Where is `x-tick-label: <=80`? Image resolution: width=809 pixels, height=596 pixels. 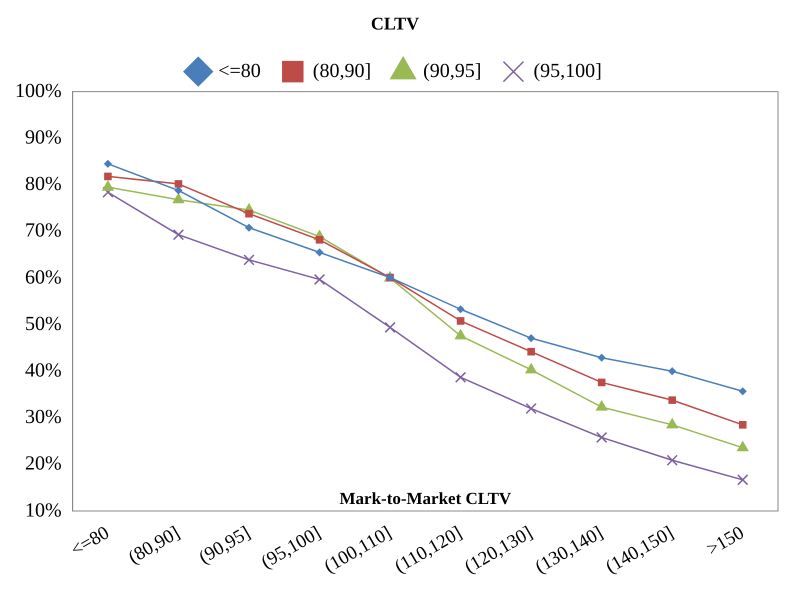 x-tick-label: <=80 is located at coordinates (90, 541).